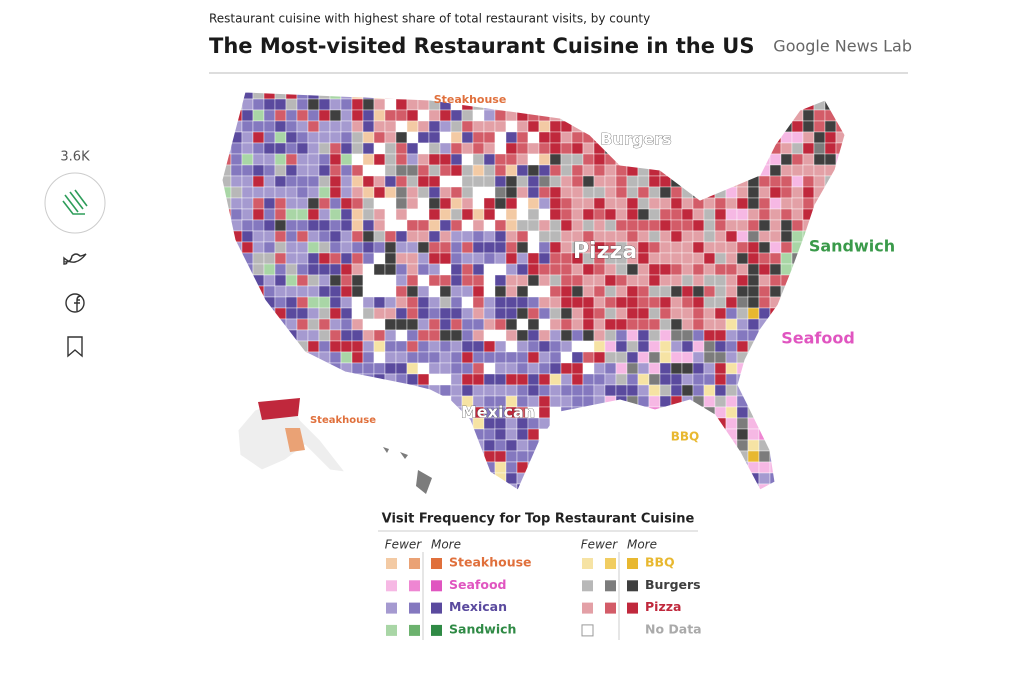 This screenshot has height=675, width=1024. I want to click on legend-label: Steakhouse, so click(490, 562).